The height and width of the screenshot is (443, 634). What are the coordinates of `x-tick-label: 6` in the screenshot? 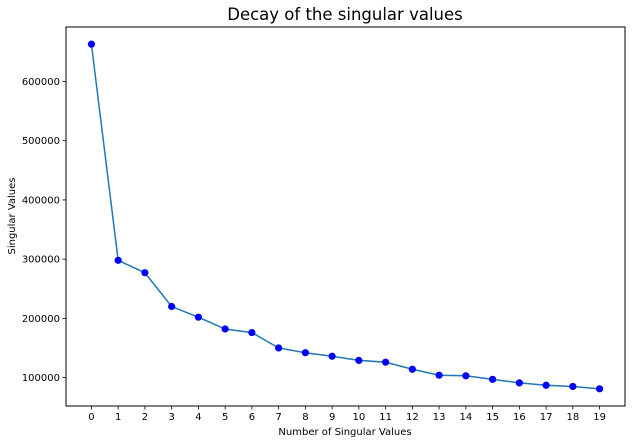 It's located at (252, 417).